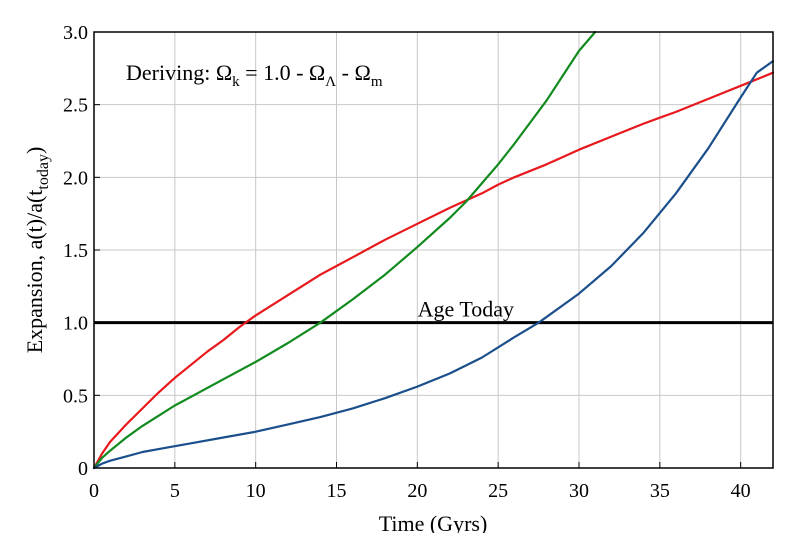 This screenshot has height=533, width=804. I want to click on y-tick-label: 2.0, so click(75, 178).